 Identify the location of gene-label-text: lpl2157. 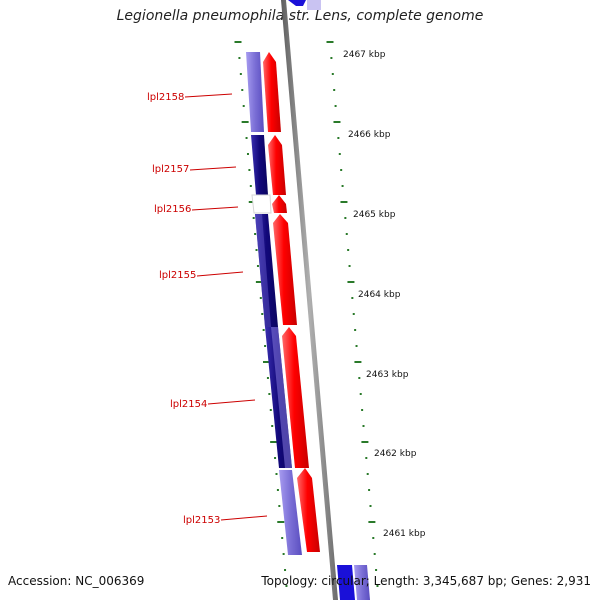
(170, 169).